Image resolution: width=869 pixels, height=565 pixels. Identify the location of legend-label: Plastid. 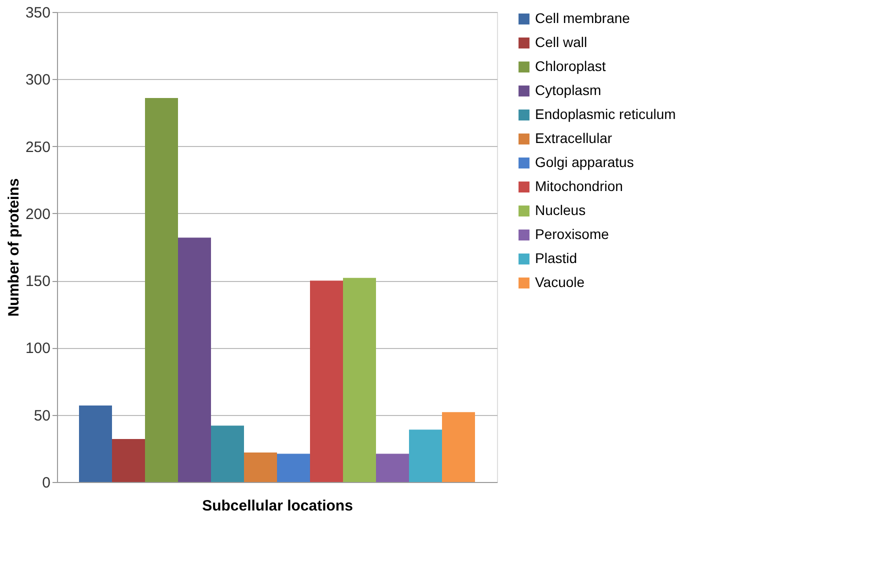
(556, 258).